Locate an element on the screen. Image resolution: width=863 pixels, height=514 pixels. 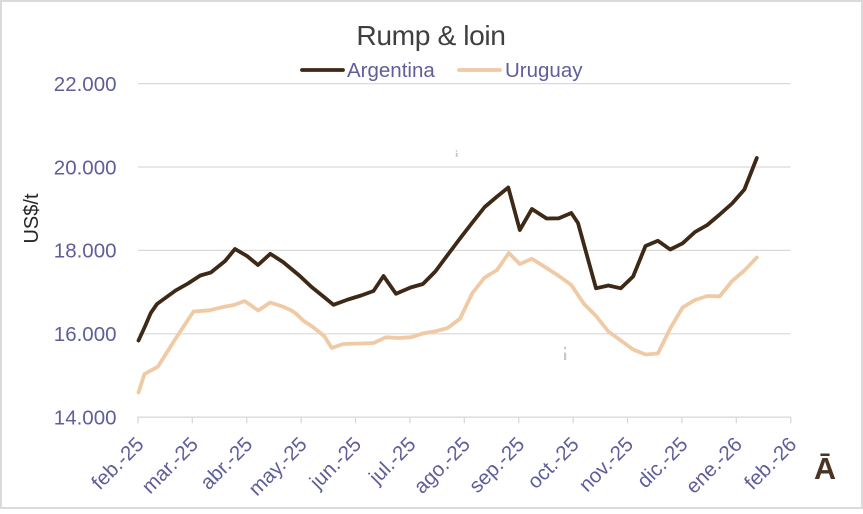
svg-text: 20.000 is located at coordinates (85, 167).